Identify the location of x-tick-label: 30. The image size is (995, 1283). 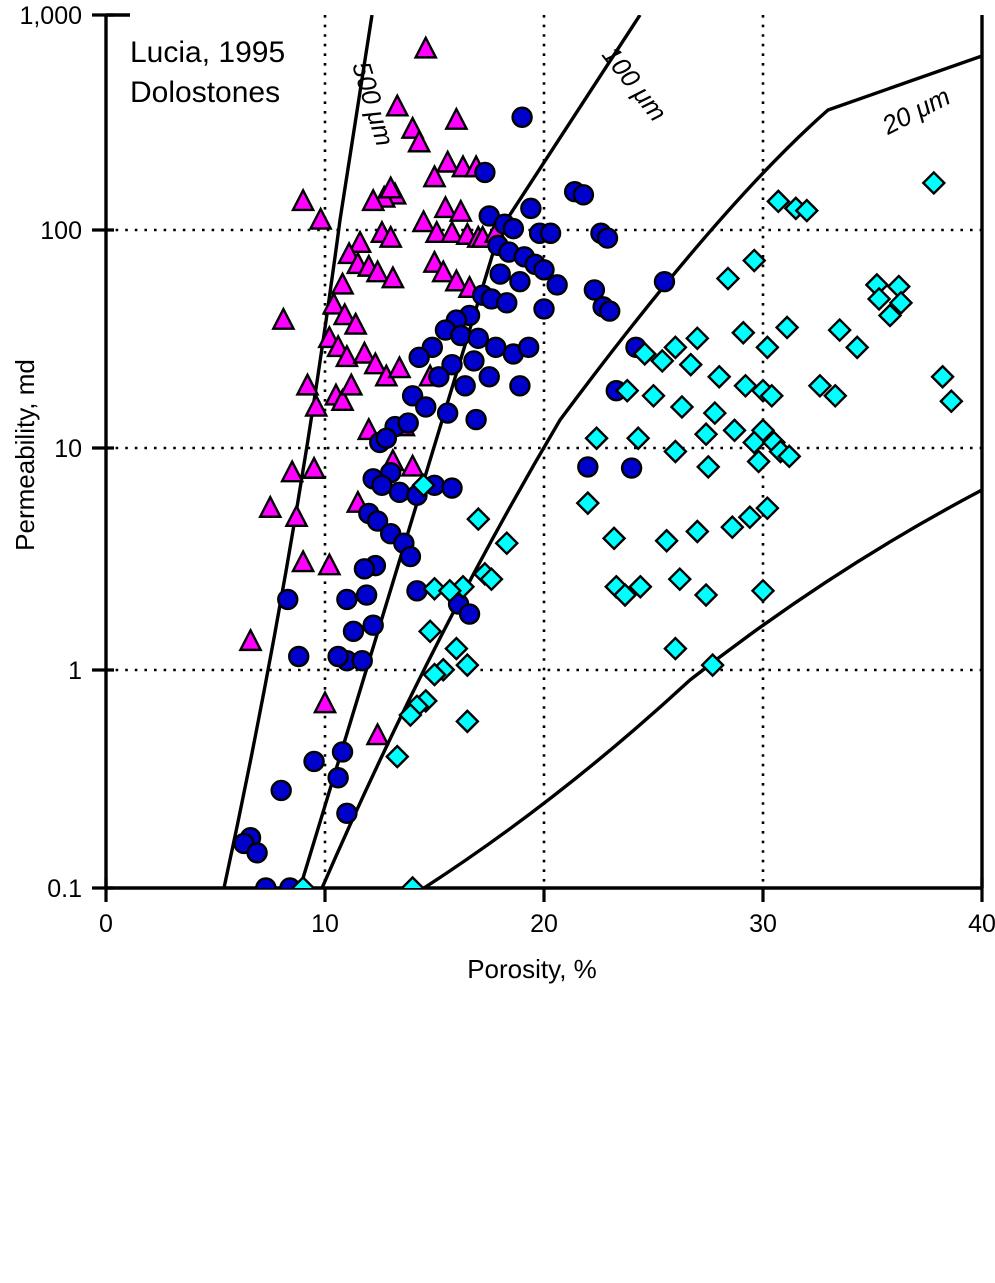
(763, 924).